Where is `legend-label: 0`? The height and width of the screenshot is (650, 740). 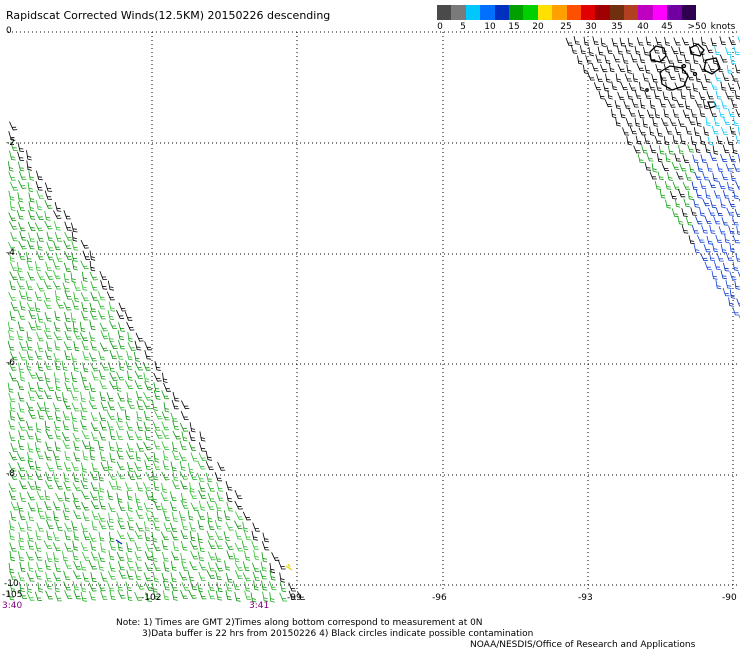 legend-label: 0 is located at coordinates (440, 27).